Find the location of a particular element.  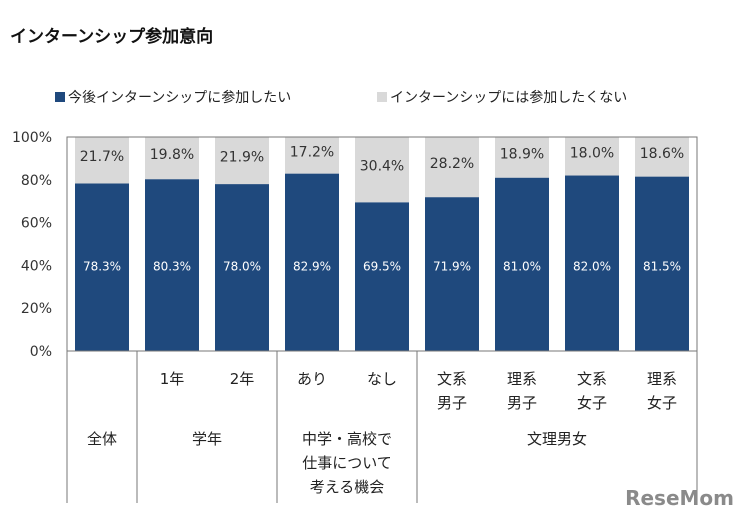

data-label: 21.7% is located at coordinates (102, 157).